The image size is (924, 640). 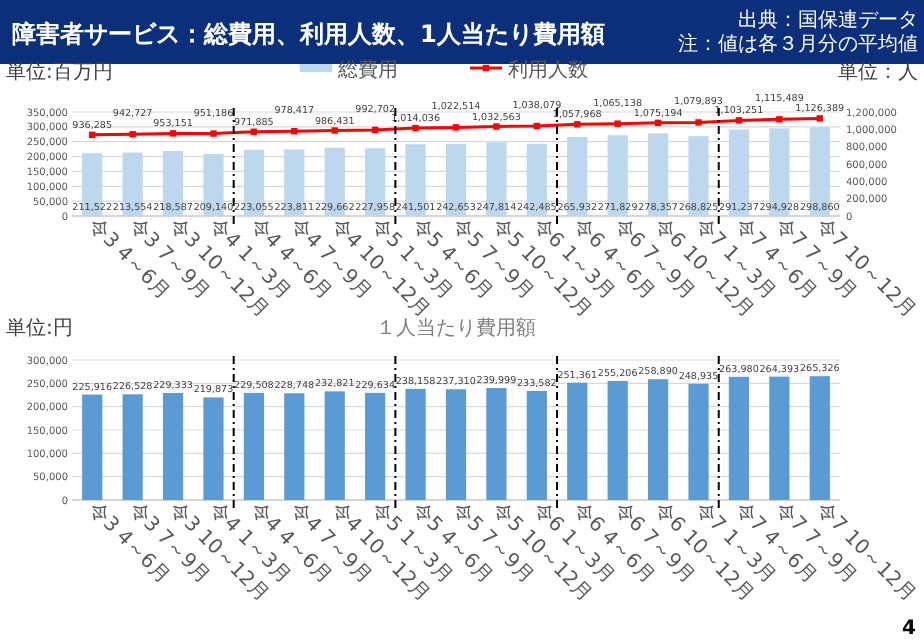 What do you see at coordinates (367, 70) in the screenshot?
I see `legend-label: 総費用` at bounding box center [367, 70].